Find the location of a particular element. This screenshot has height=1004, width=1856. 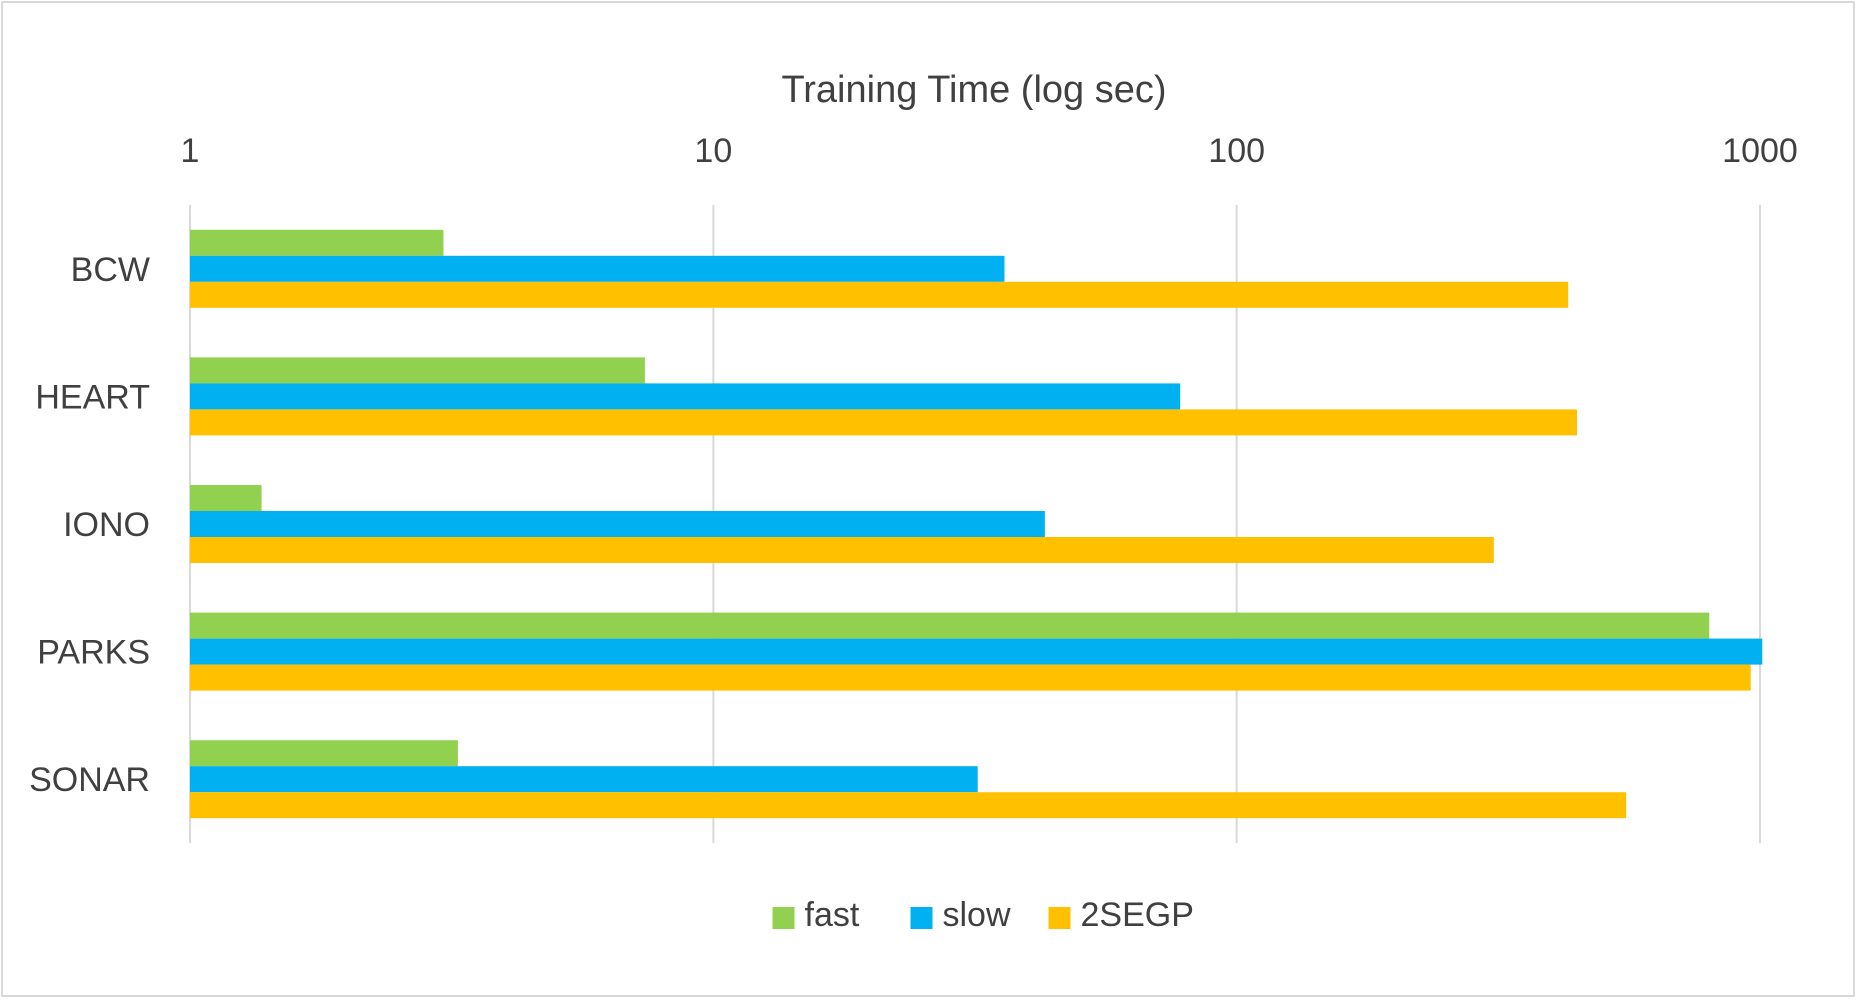

legend-label-slow: slow is located at coordinates (977, 915).